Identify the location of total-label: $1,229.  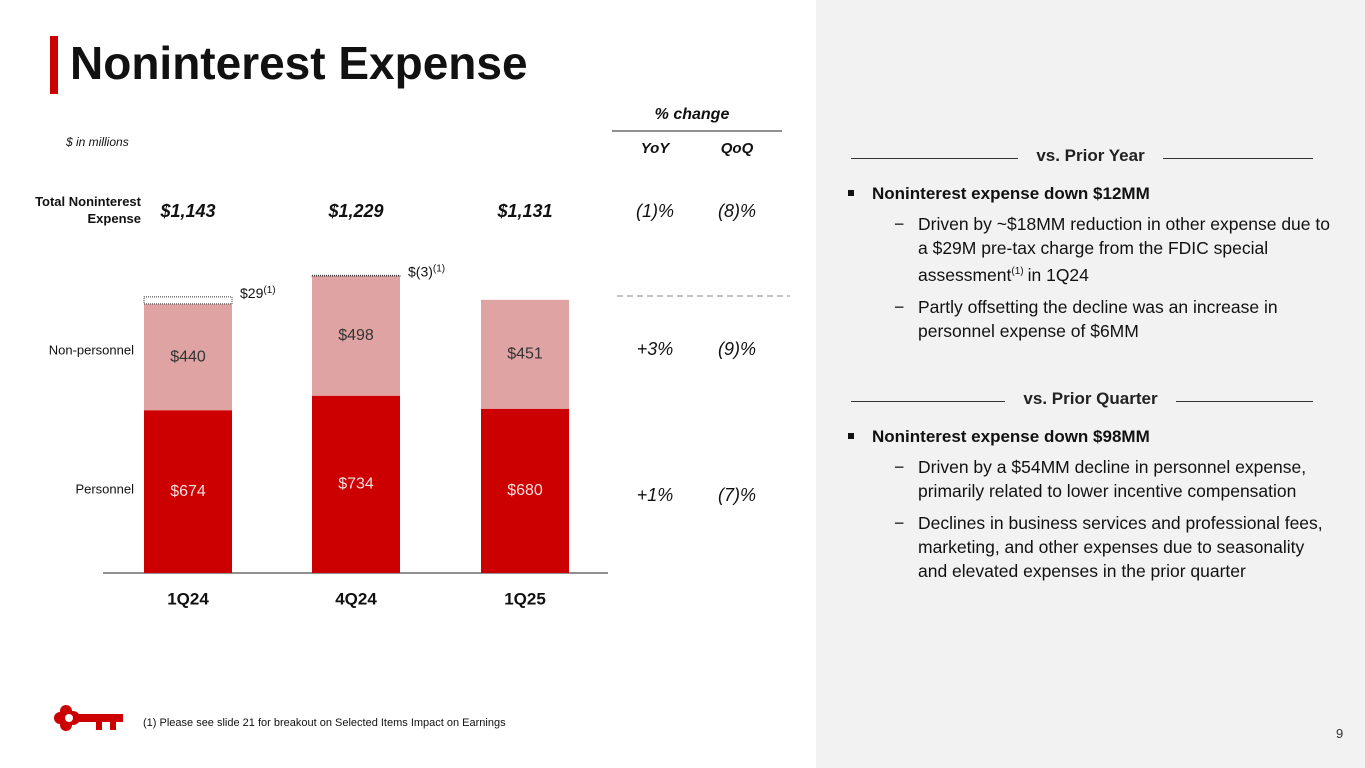
(355, 211).